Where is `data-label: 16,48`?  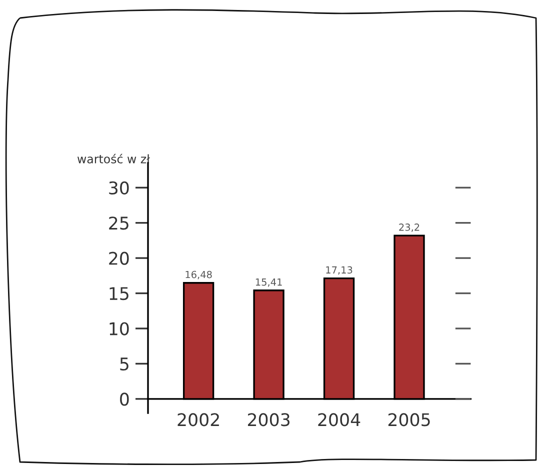
data-label: 16,48 is located at coordinates (199, 275).